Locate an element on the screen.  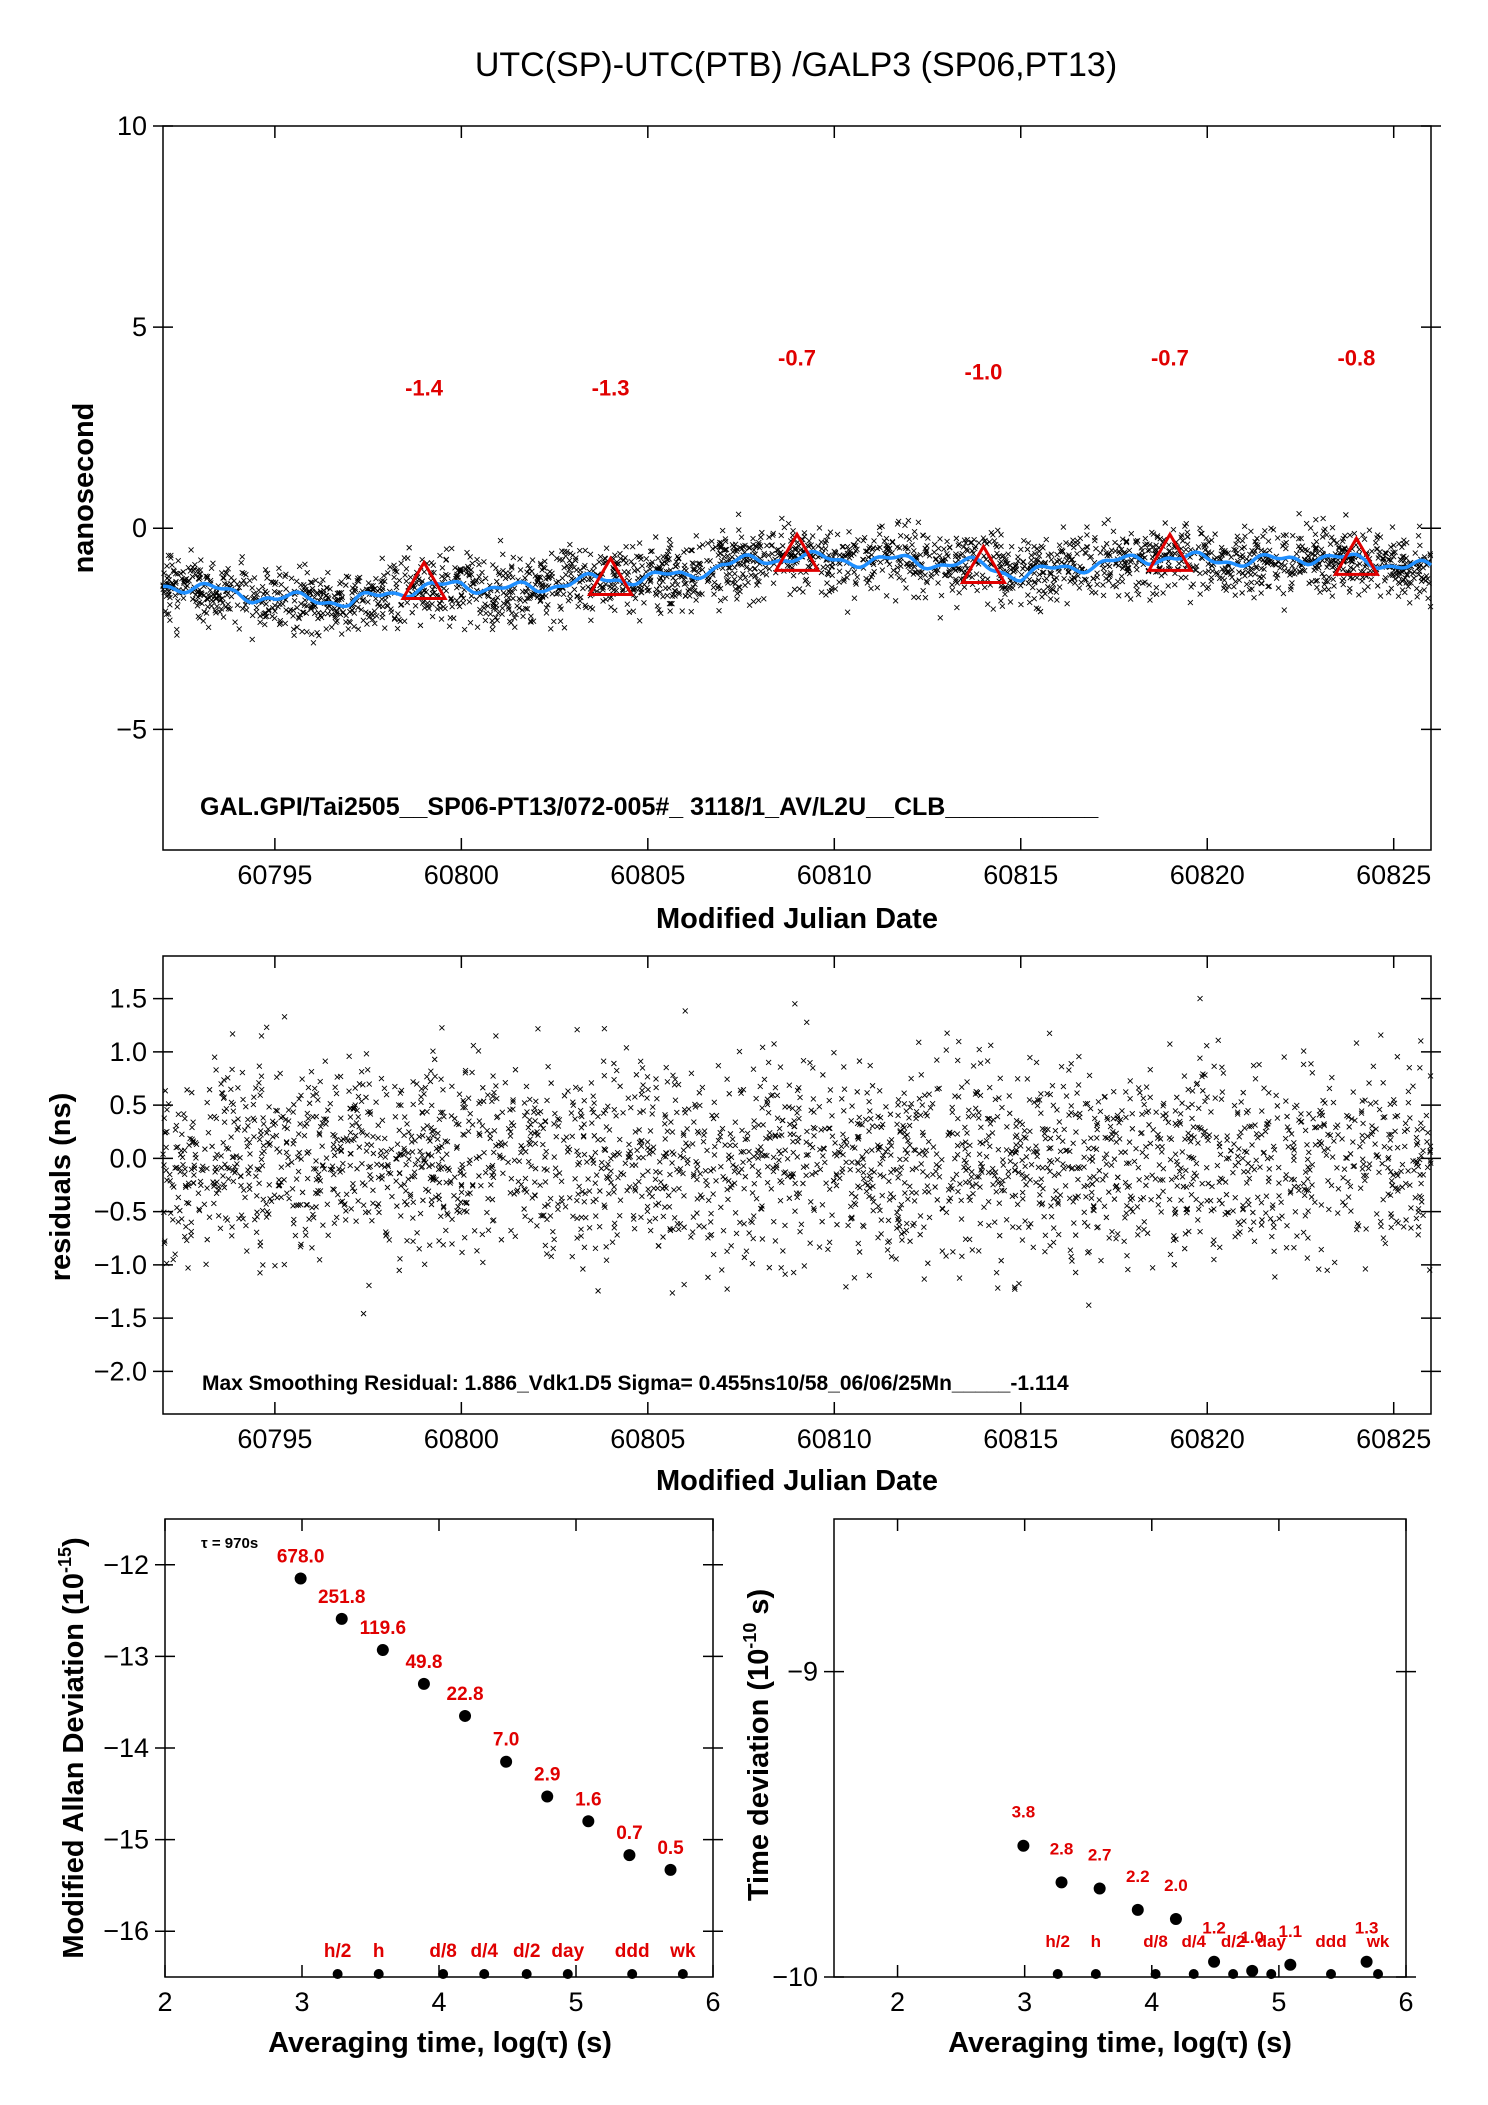
x-tick-label: 60805 is located at coordinates (647, 875).